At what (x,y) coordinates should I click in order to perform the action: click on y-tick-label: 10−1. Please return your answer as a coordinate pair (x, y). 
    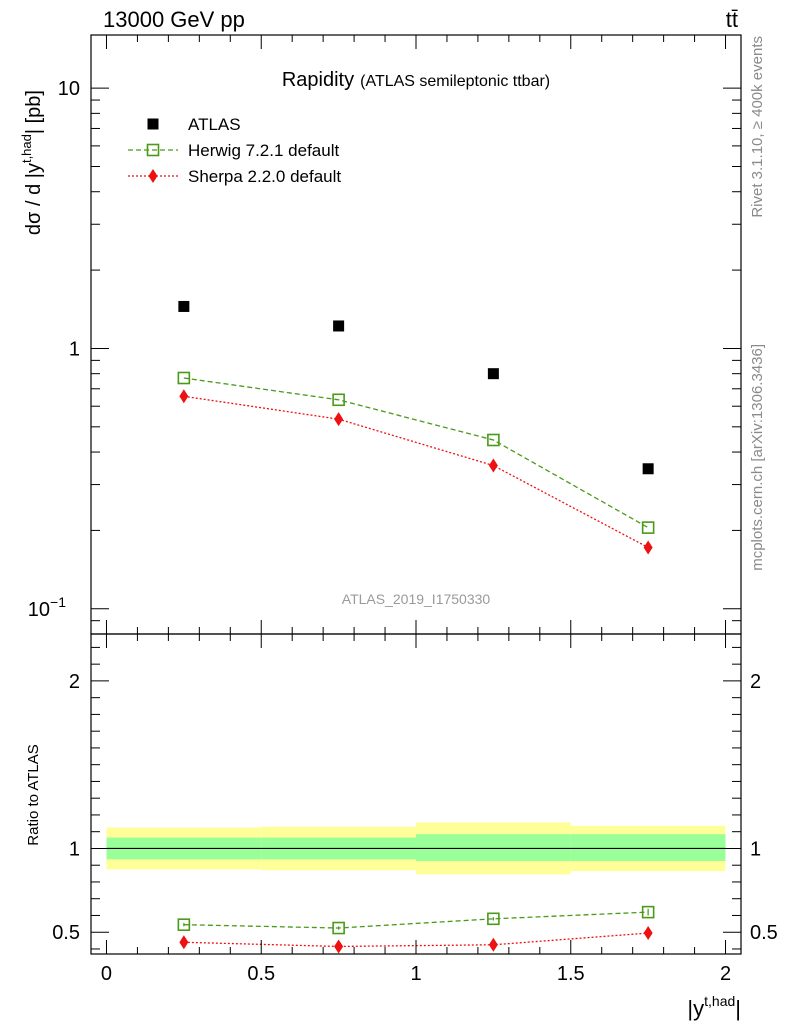
    Looking at the image, I should click on (47, 607).